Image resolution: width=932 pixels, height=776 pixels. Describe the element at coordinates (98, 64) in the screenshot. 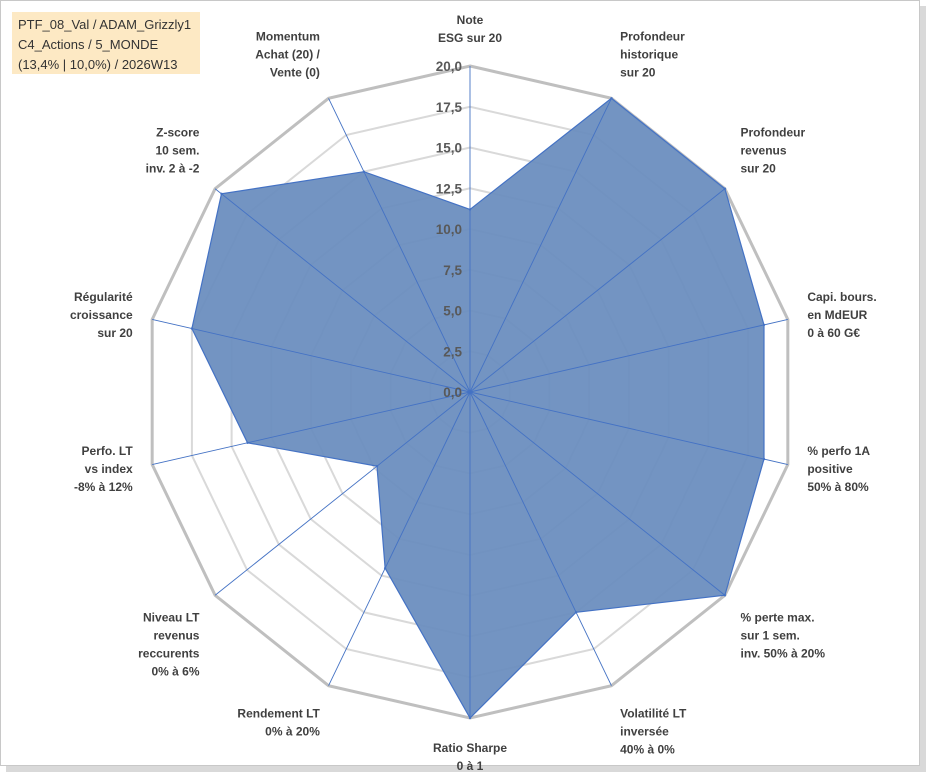

I see `info-line-3: (13,4% | 10,0%) / 2026W13` at that location.